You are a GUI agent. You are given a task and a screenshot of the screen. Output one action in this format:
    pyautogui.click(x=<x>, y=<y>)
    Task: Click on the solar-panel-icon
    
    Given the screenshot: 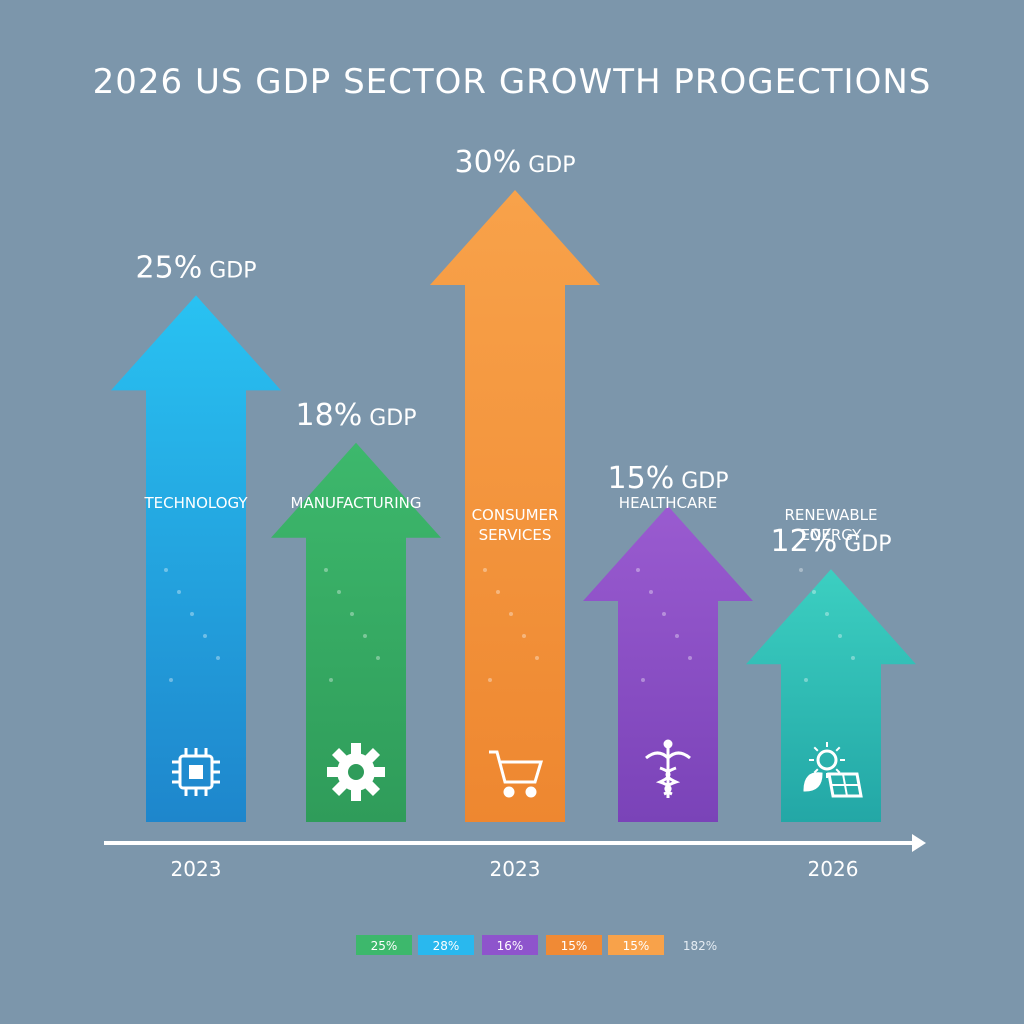 What is the action you would take?
    pyautogui.click(x=833, y=770)
    